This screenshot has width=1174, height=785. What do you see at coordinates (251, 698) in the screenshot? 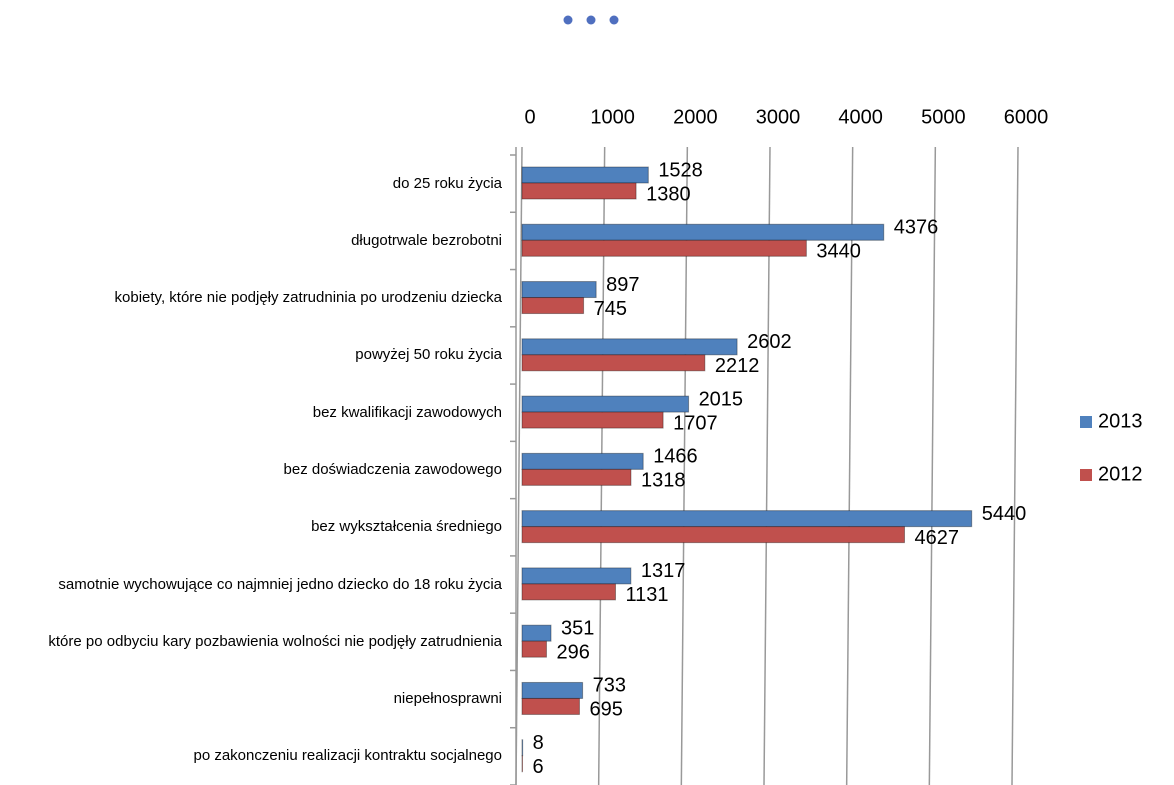
I see `category-label-box: niepełnosprawni` at bounding box center [251, 698].